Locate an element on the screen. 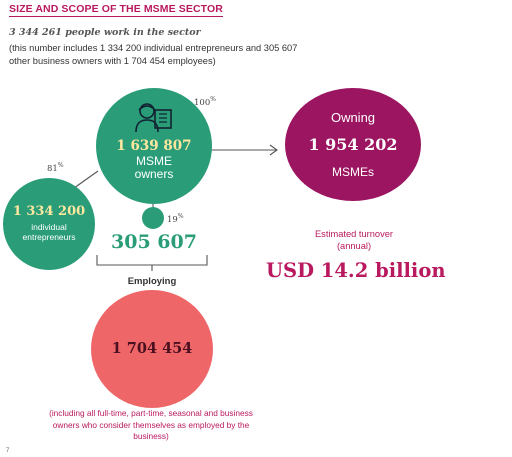 This screenshot has height=457, width=512. owners-label: MSME owners is located at coordinates (154, 167).